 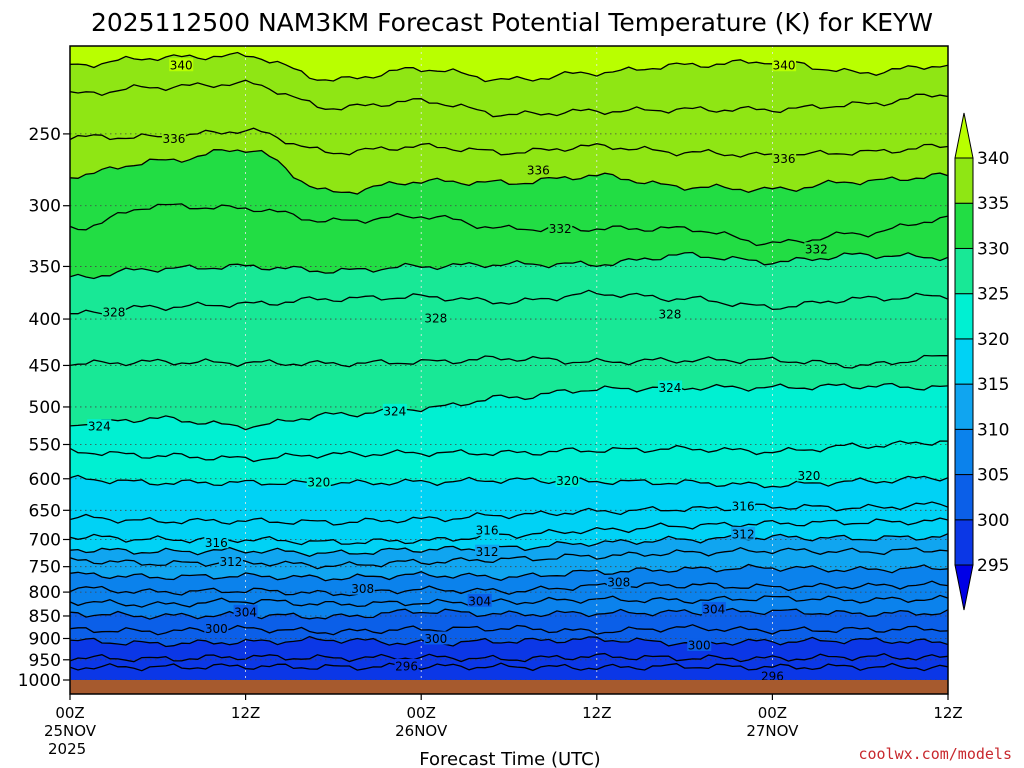 What do you see at coordinates (45, 320) in the screenshot?
I see `y-tick-label: 400` at bounding box center [45, 320].